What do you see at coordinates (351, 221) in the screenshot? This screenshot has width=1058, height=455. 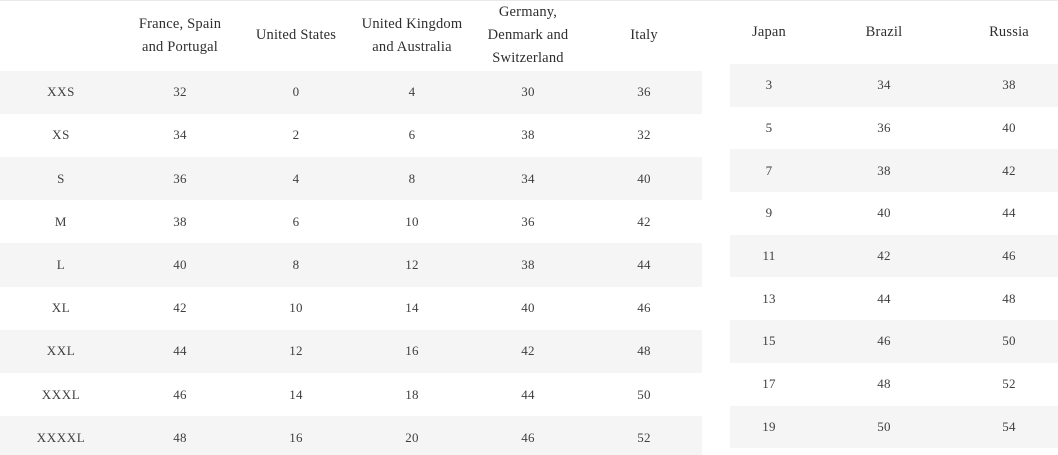 I see `table-row: M 38 6 10 36 42` at bounding box center [351, 221].